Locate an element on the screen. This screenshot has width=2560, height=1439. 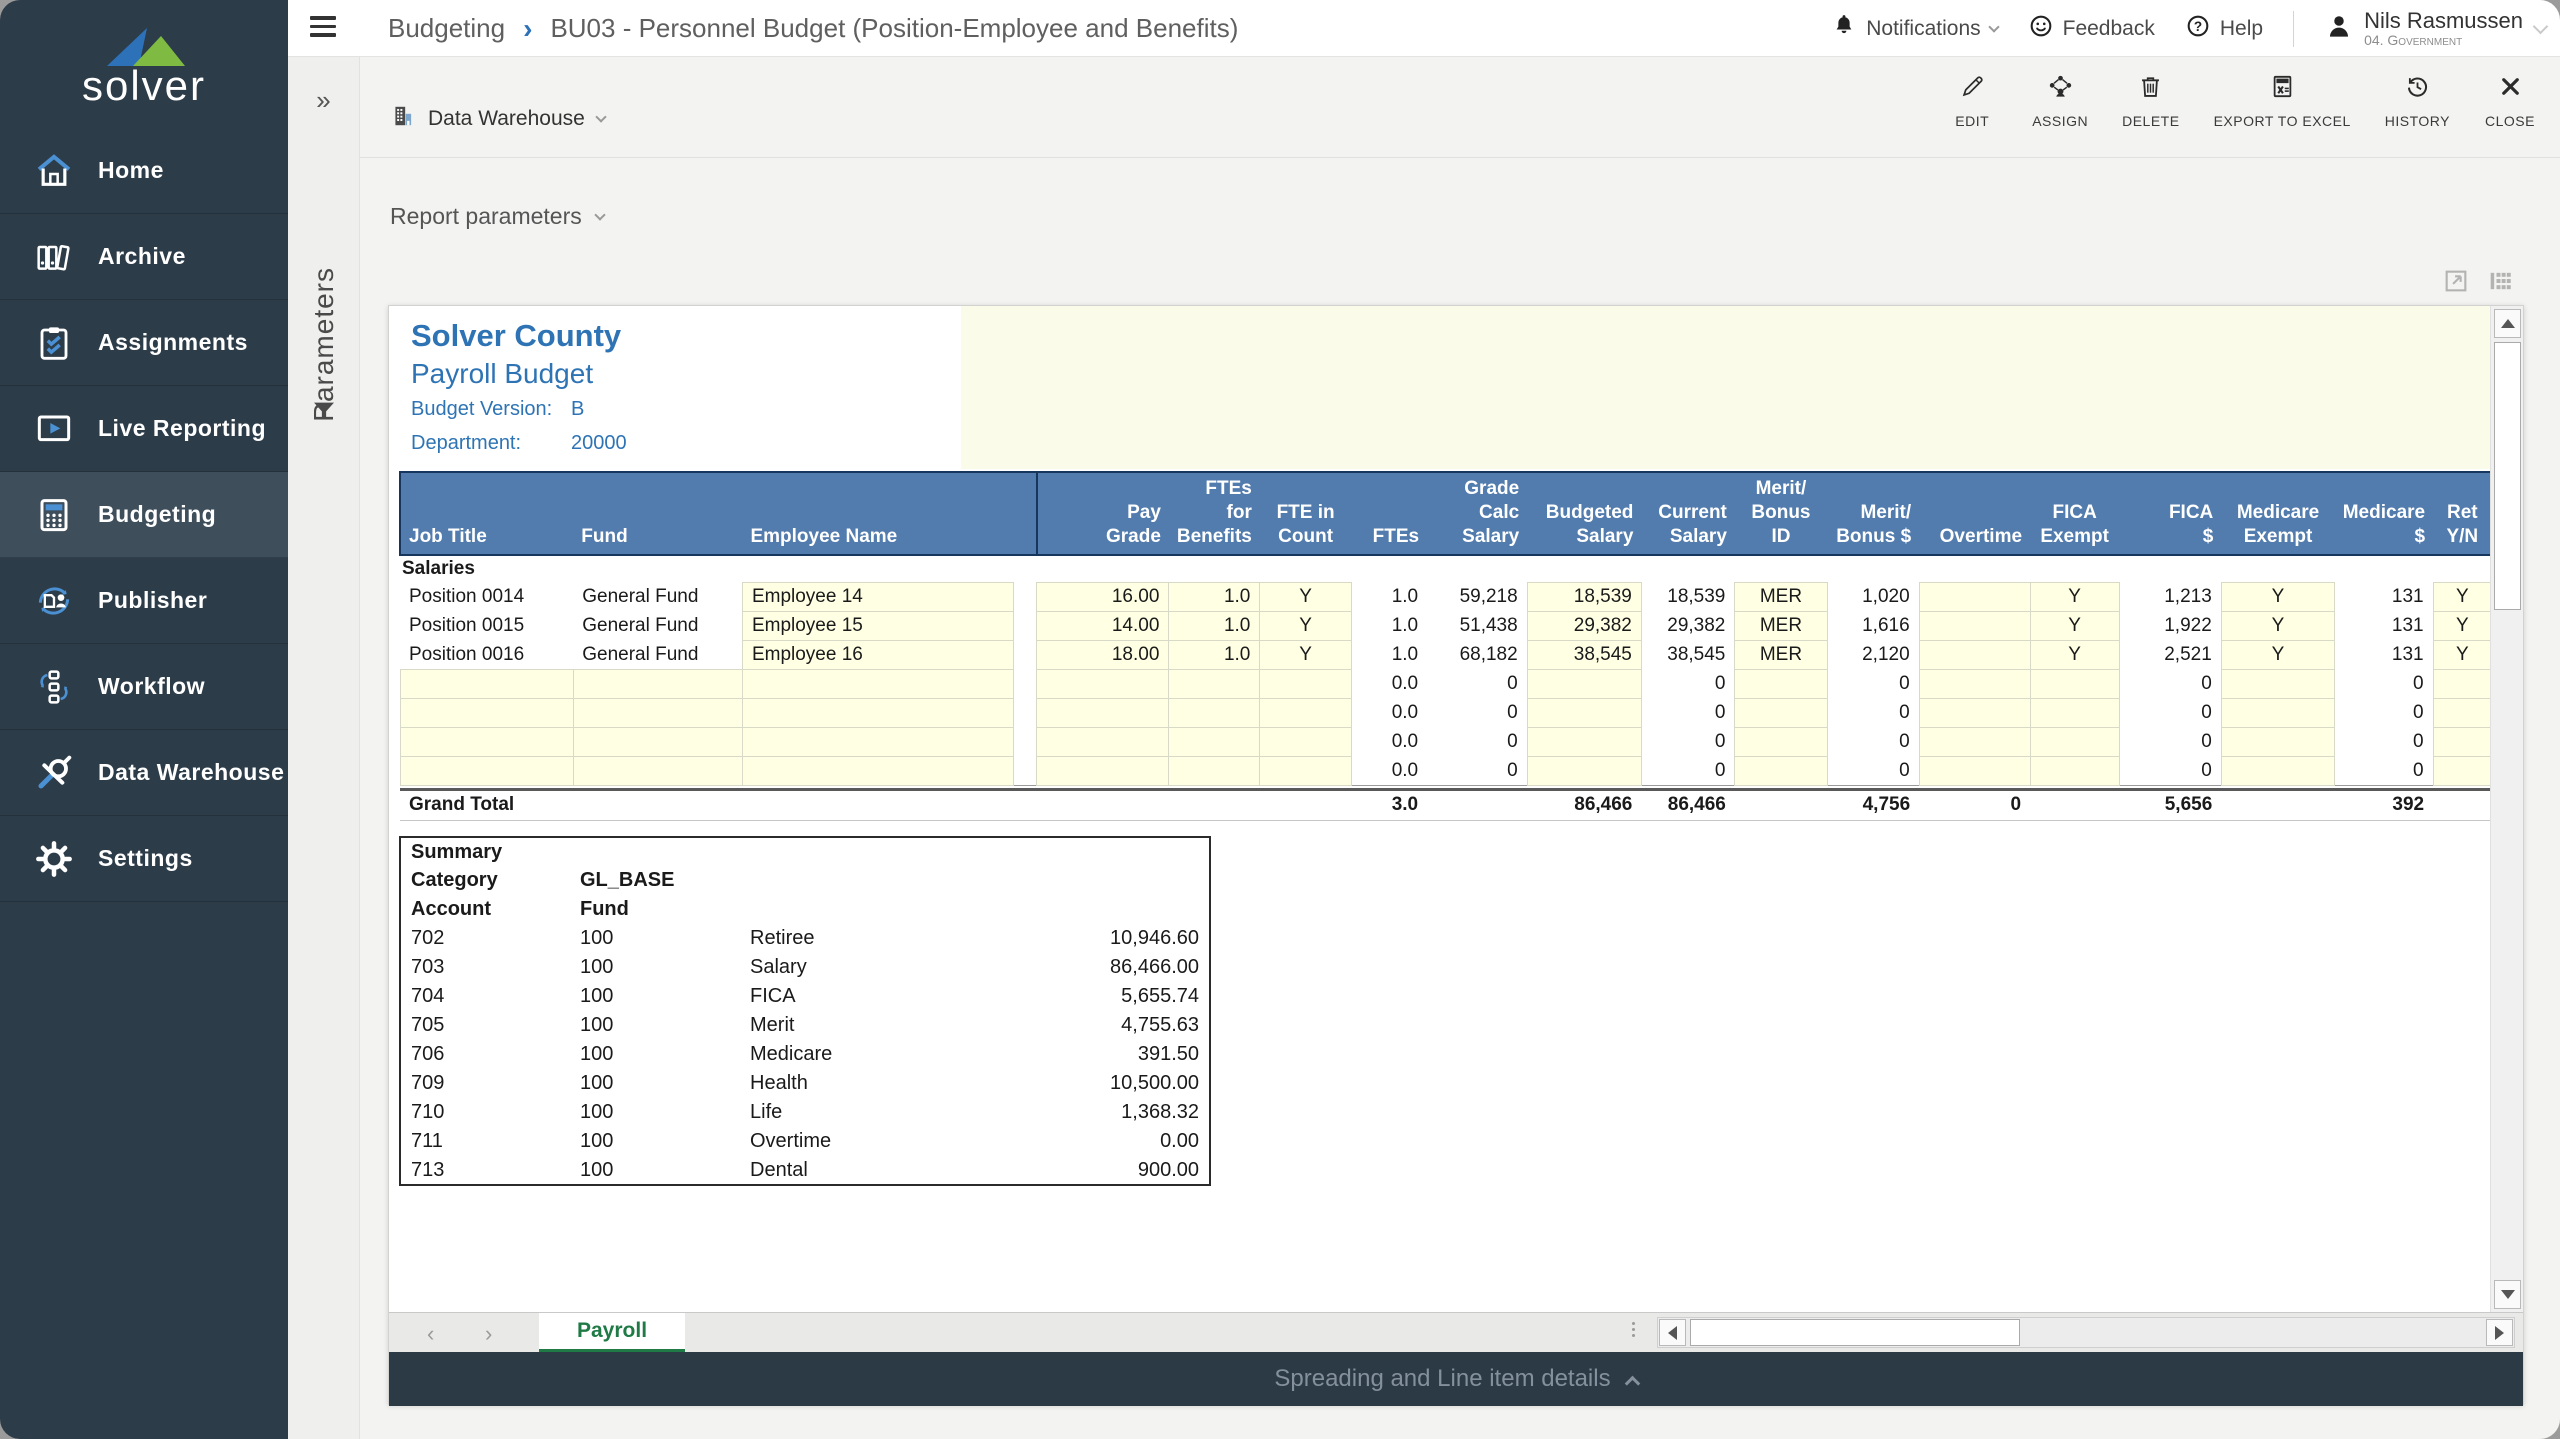
filter-icon is located at coordinates (324, 414).